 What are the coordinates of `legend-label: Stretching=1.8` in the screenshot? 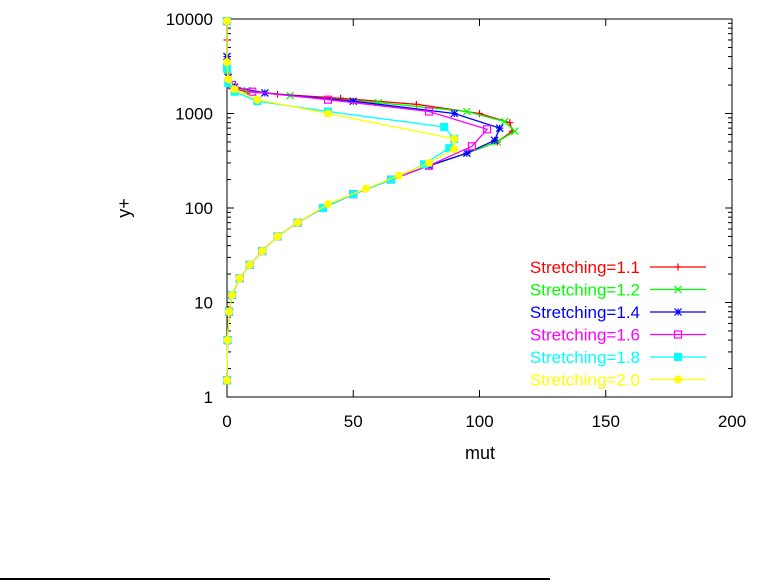 It's located at (585, 357).